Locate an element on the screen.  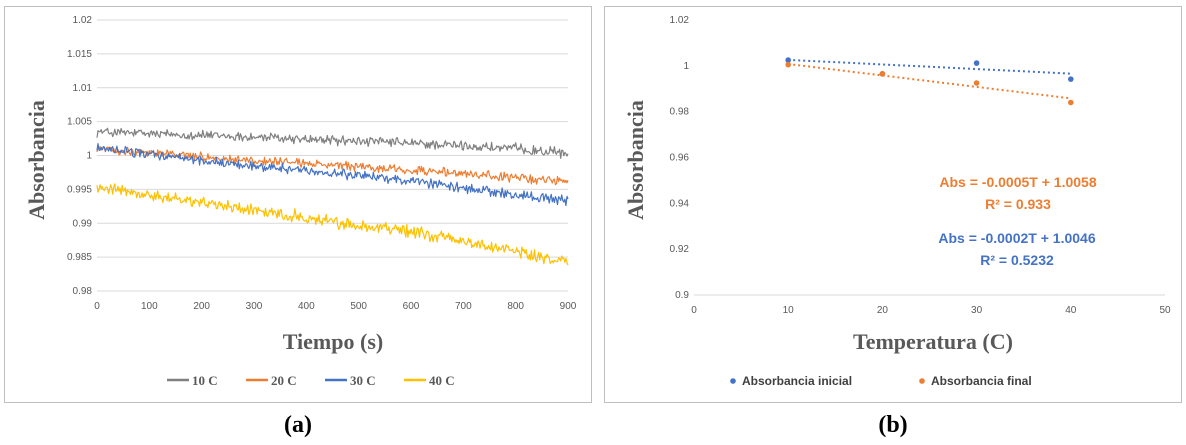
chart-a-y-tick-label: 0.99 is located at coordinates (83, 223).